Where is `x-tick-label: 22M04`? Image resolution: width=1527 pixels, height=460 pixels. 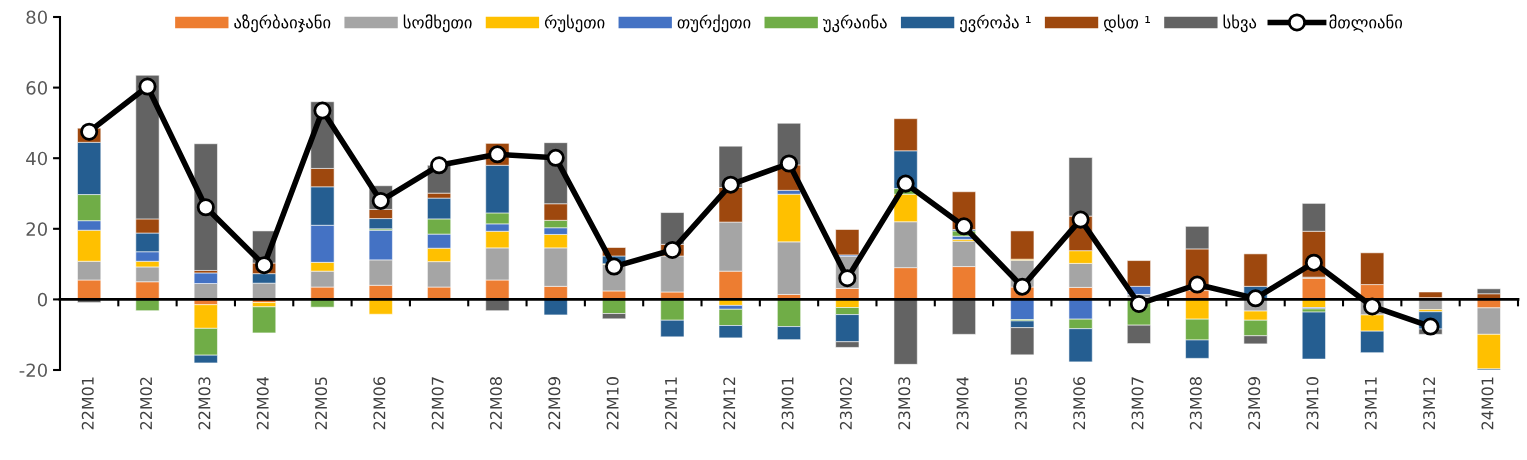 x-tick-label: 22M04 is located at coordinates (262, 403).